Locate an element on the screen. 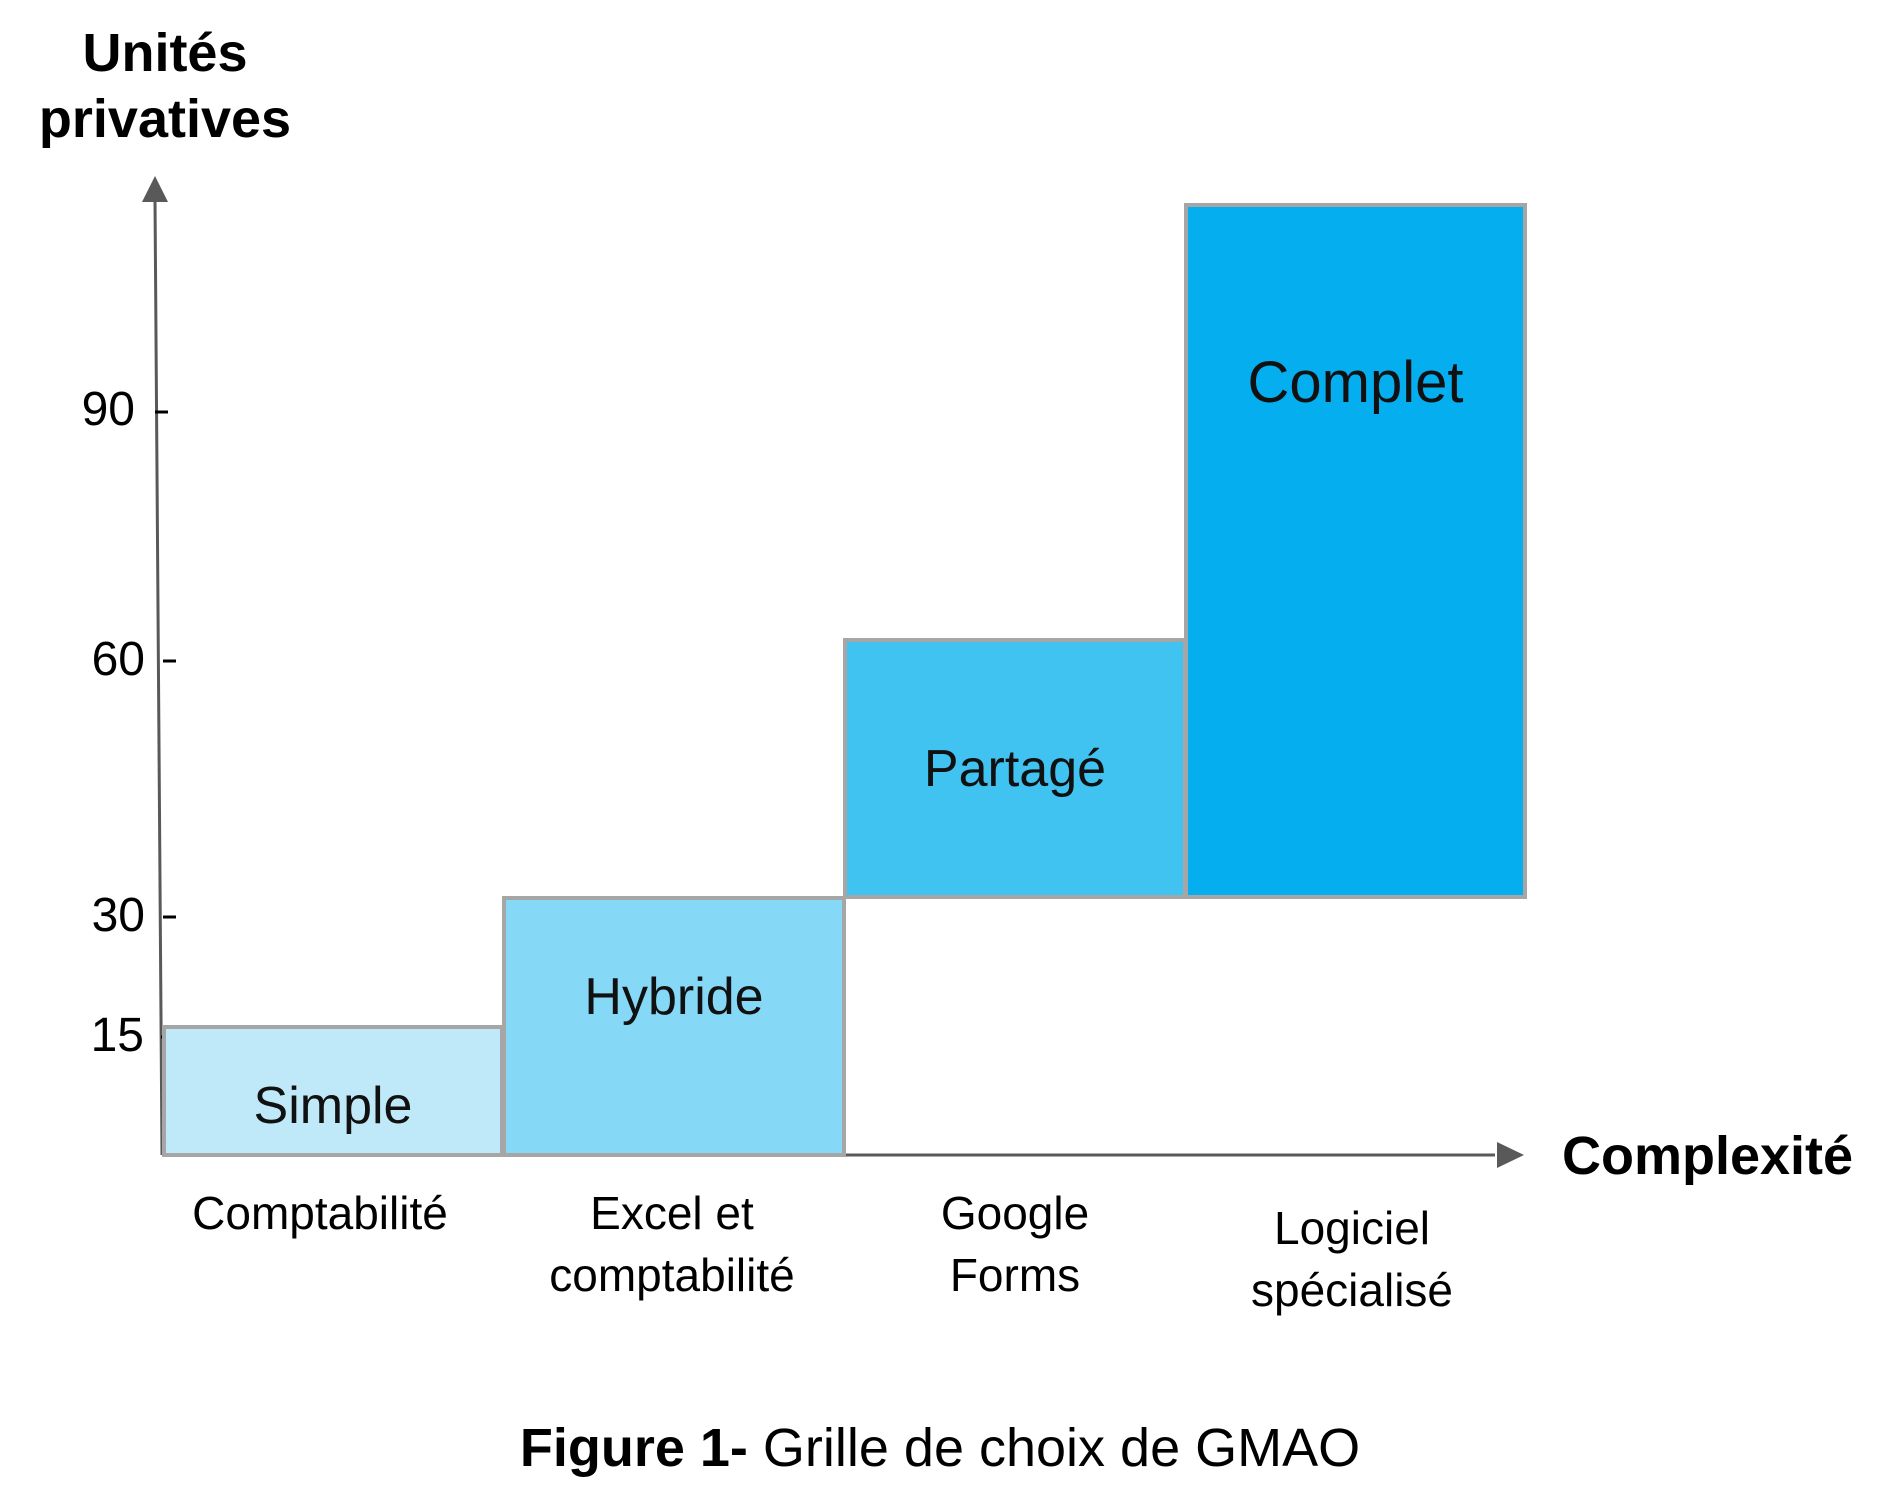 The width and height of the screenshot is (1880, 1505). y-axis-line is located at coordinates (158, 677).